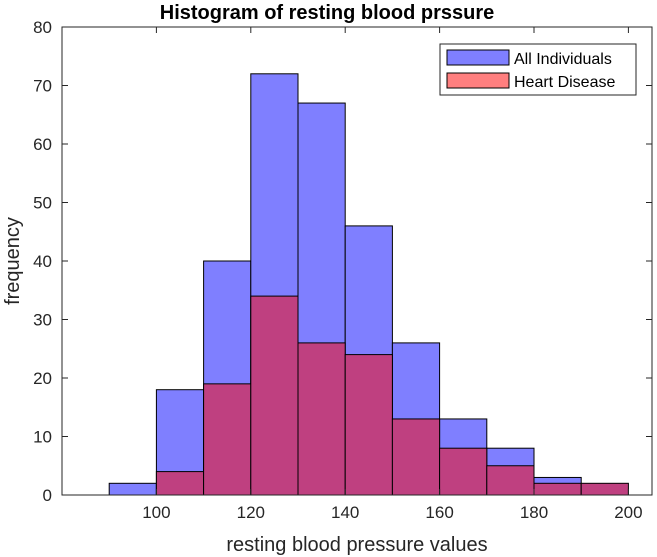 The width and height of the screenshot is (657, 557). What do you see at coordinates (563, 59) in the screenshot?
I see `legend-label-0: All Individuals` at bounding box center [563, 59].